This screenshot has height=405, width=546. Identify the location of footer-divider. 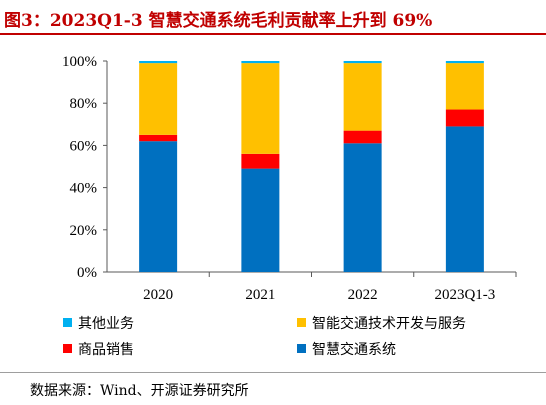
(273, 372).